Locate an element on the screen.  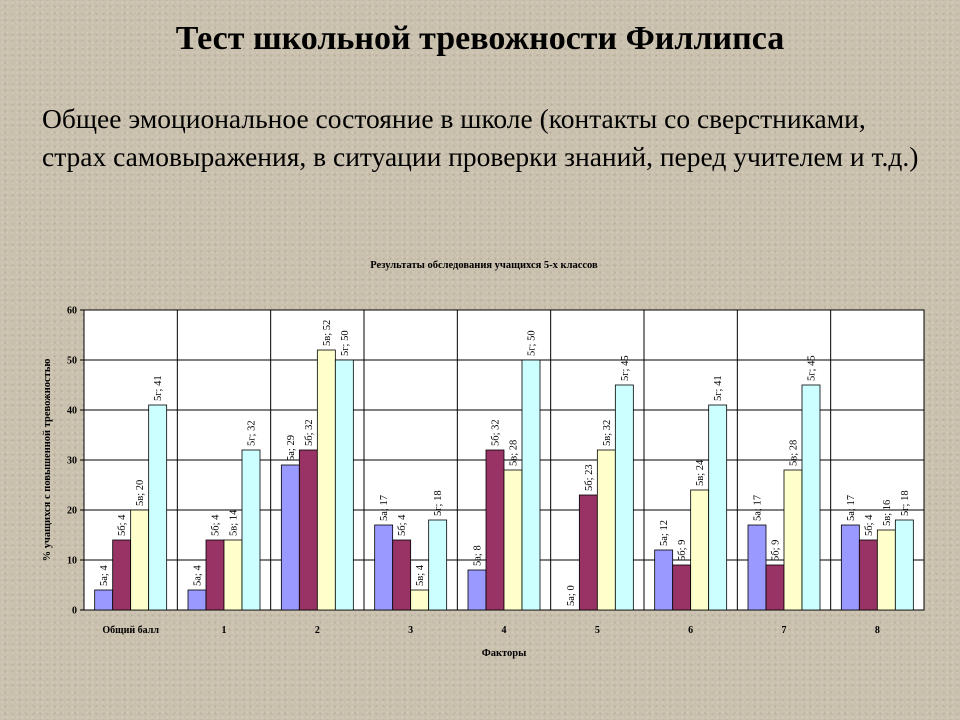
data-label: 5в; 52 is located at coordinates (327, 333).